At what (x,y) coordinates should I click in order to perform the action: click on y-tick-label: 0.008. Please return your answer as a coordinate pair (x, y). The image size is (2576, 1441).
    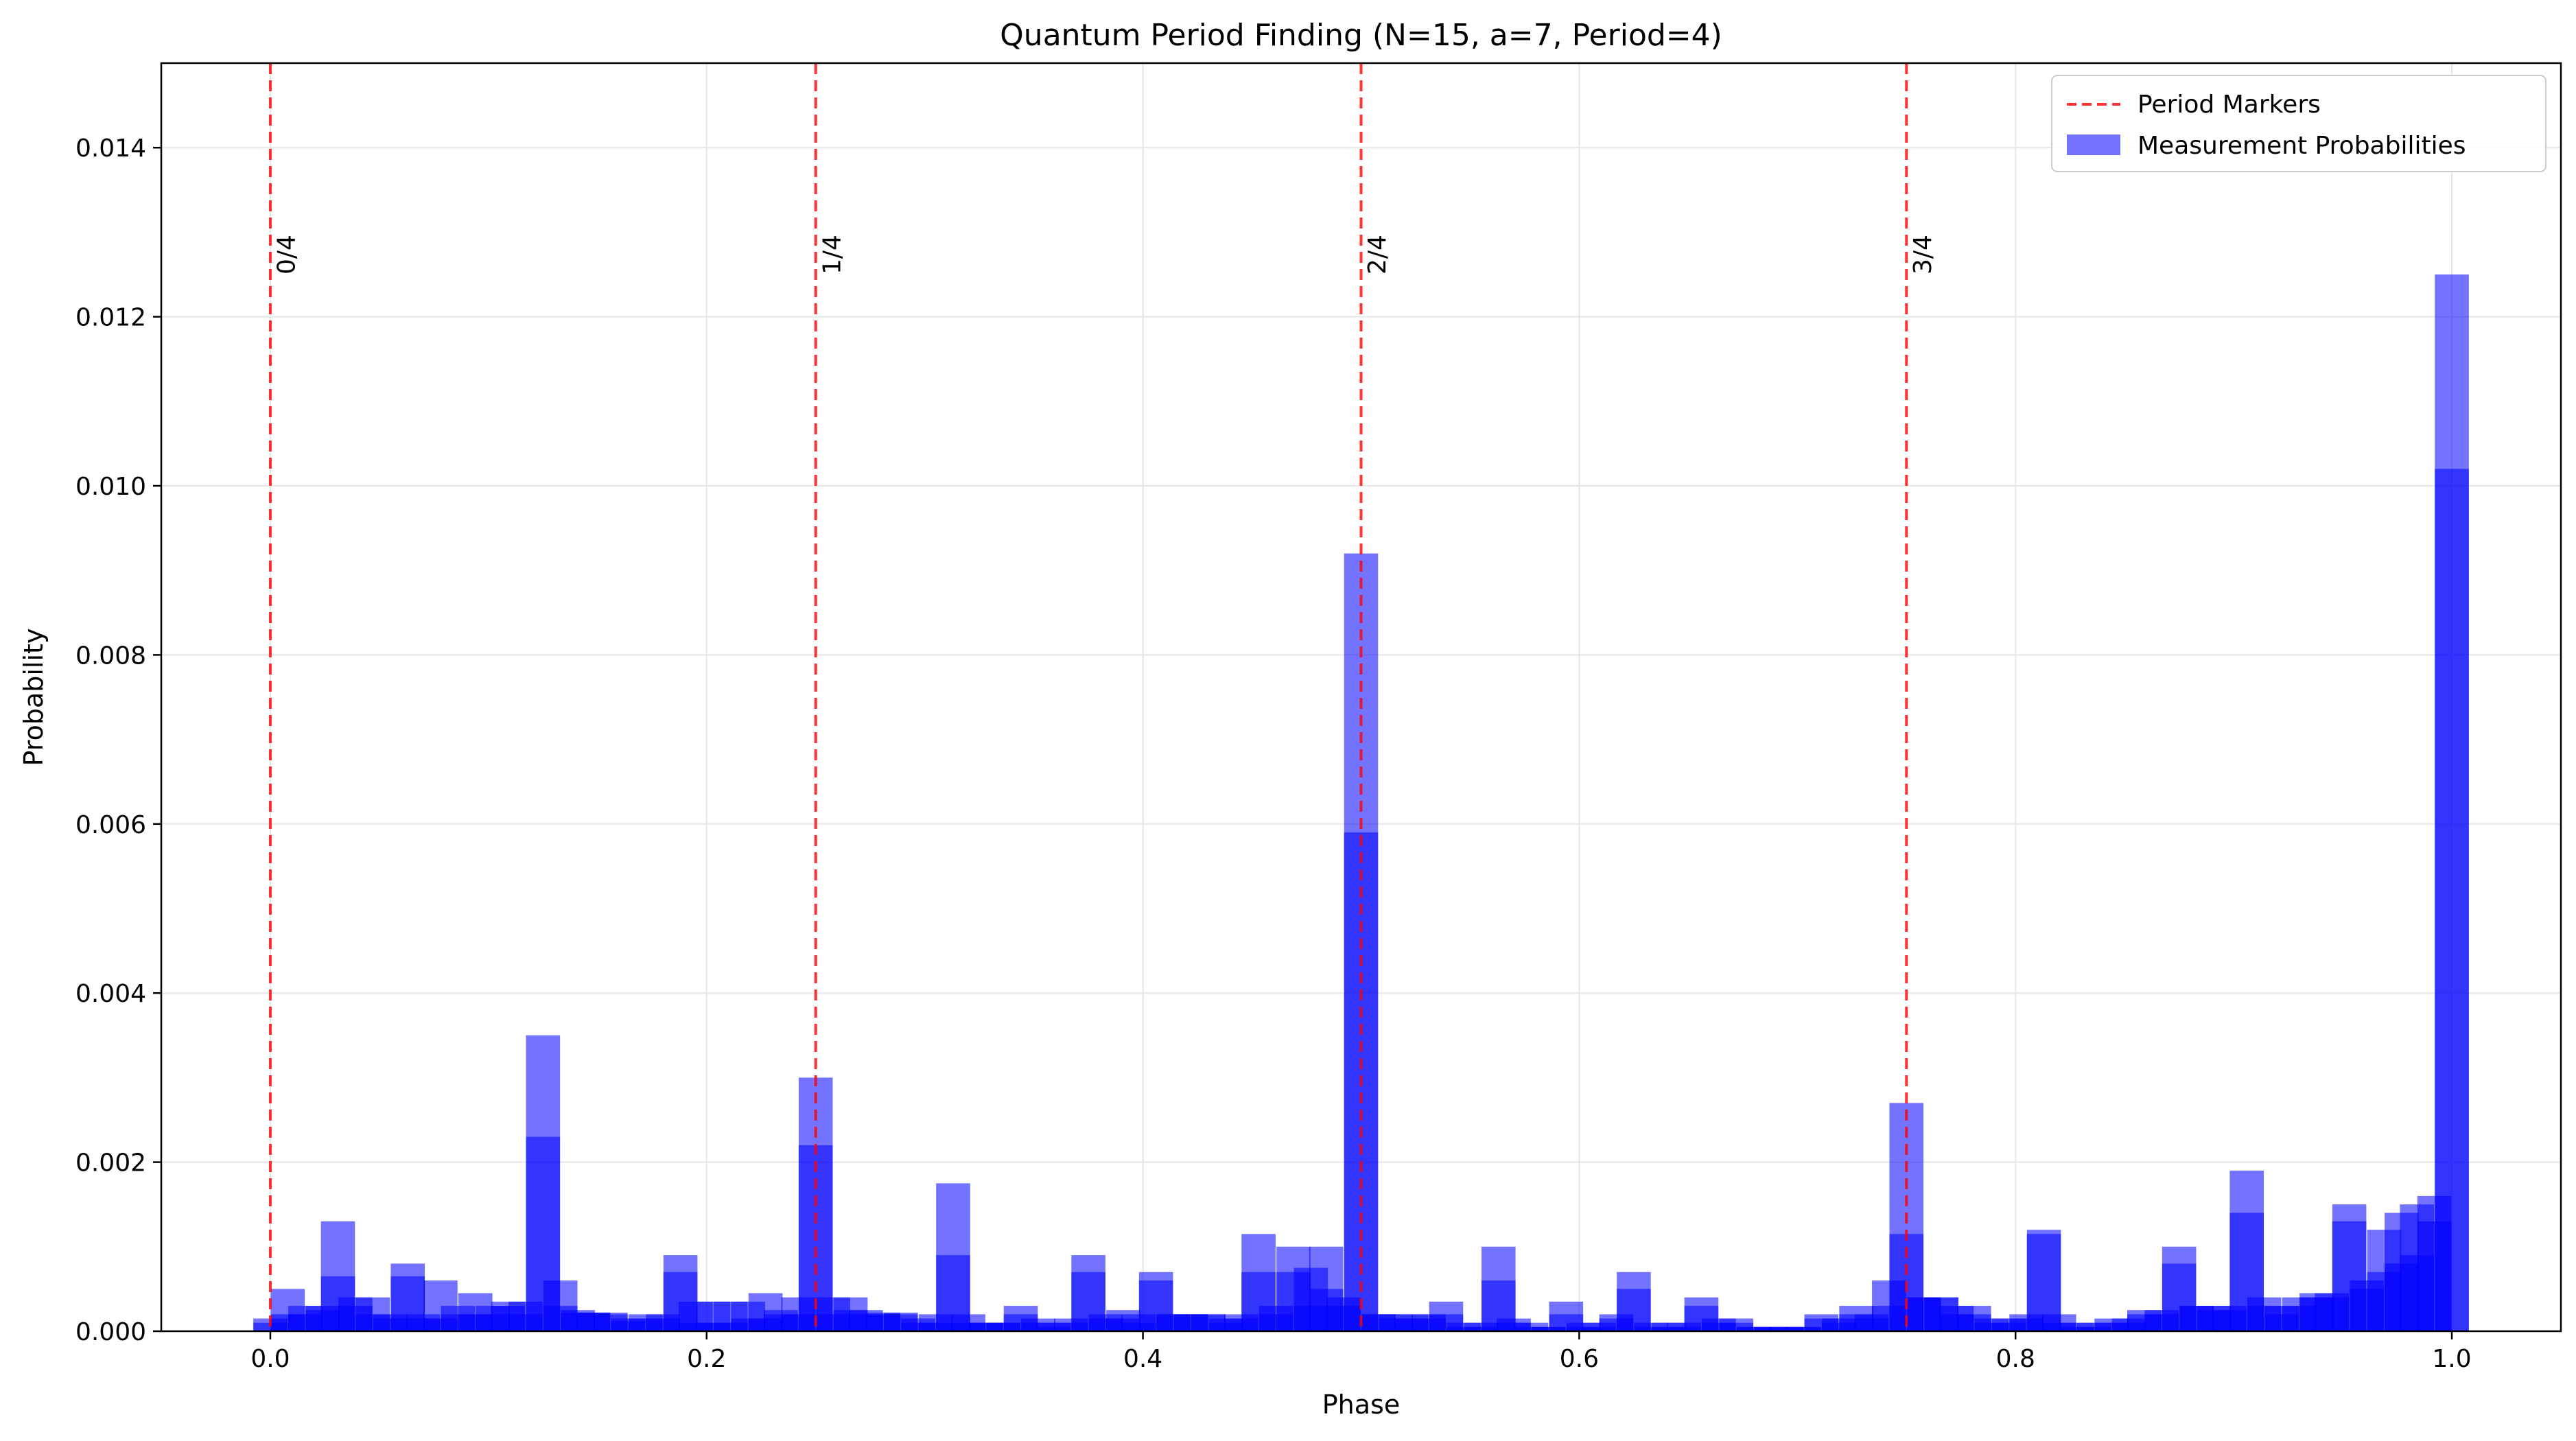
    Looking at the image, I should click on (110, 656).